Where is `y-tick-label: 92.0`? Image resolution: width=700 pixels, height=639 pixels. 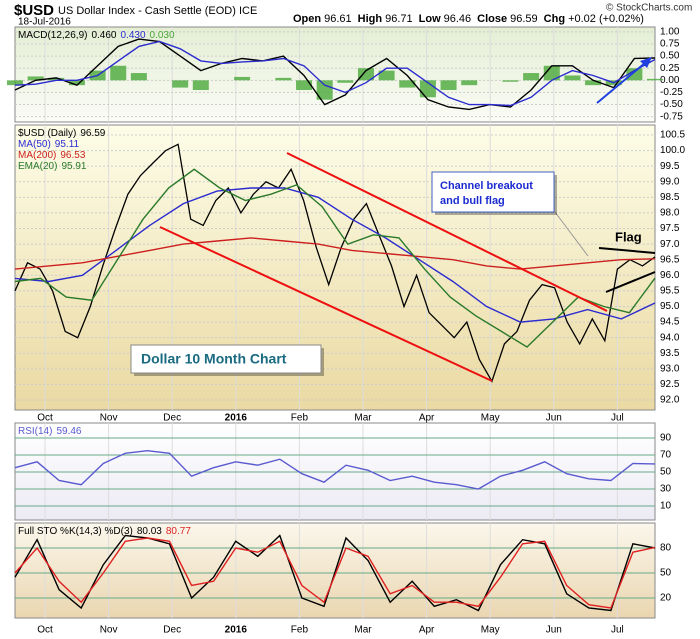 y-tick-label: 92.0 is located at coordinates (670, 400).